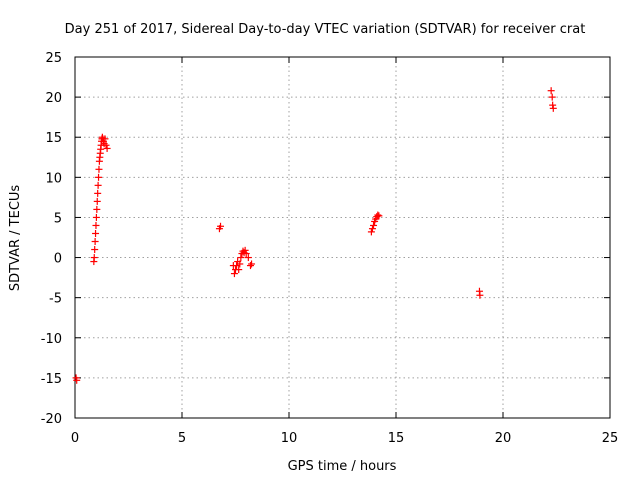 The height and width of the screenshot is (480, 640). Describe the element at coordinates (503, 438) in the screenshot. I see `x-tick-label: 20` at that location.